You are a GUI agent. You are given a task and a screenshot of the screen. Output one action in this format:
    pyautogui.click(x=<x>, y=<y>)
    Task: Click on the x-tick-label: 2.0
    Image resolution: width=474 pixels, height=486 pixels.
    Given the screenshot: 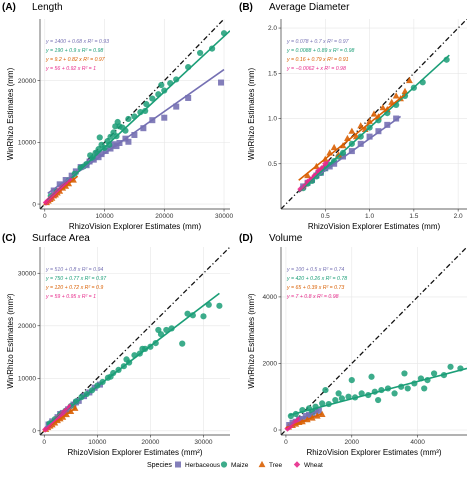 What is the action you would take?
    pyautogui.click(x=458, y=216)
    